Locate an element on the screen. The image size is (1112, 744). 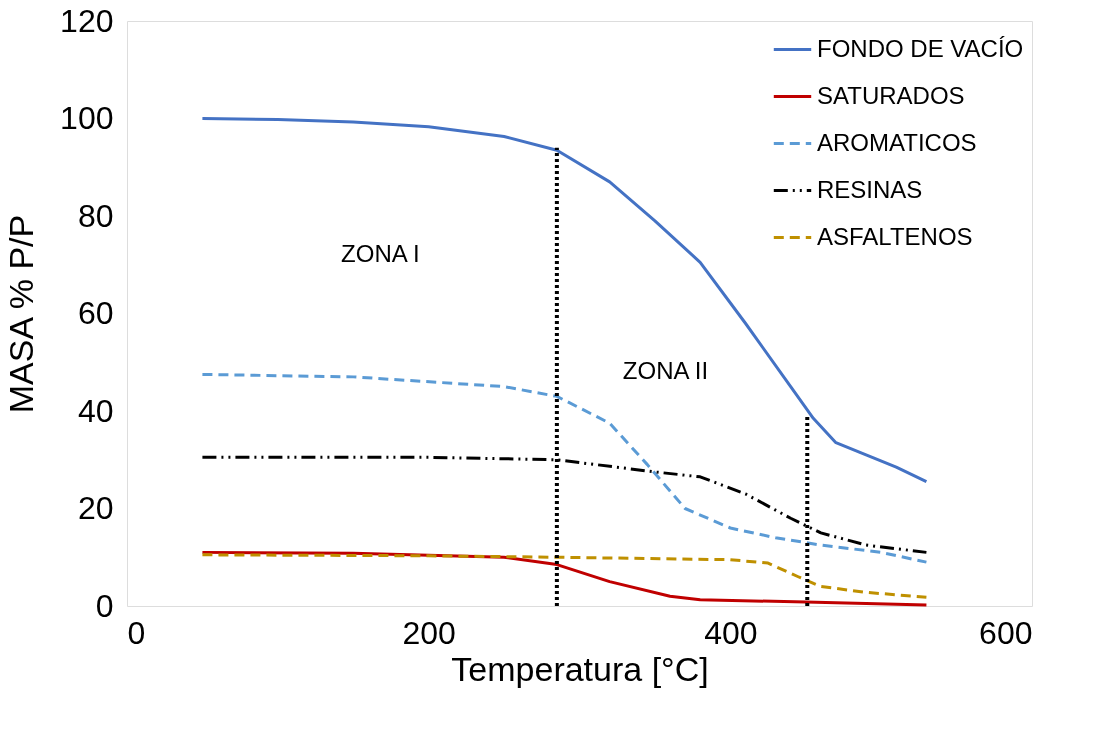
x-tick-label: 400 is located at coordinates (731, 632).